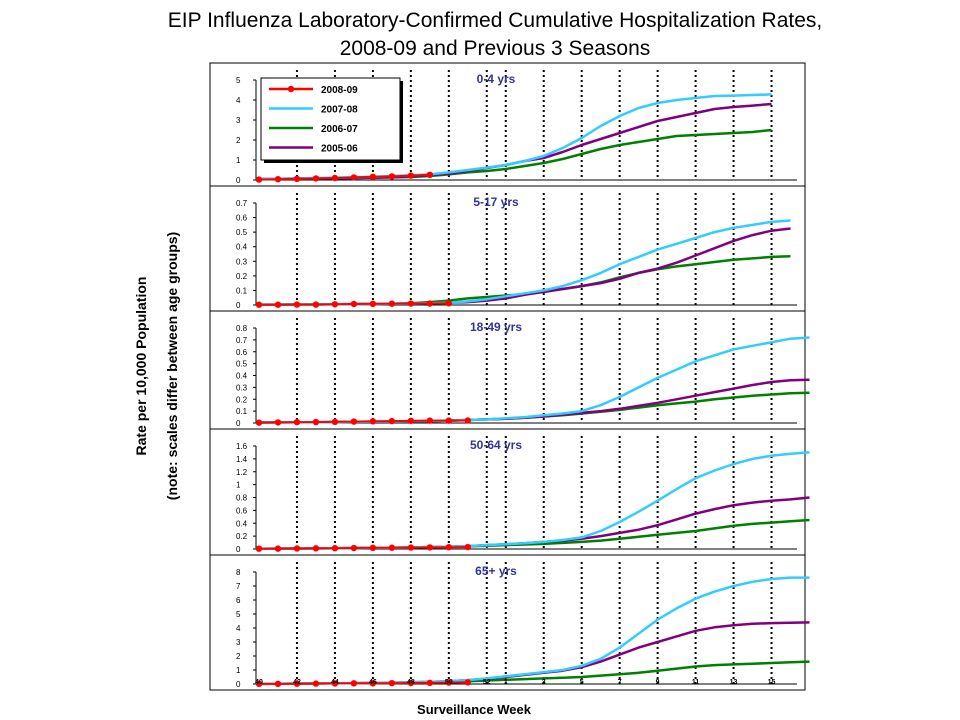 This screenshot has height=720, width=960. What do you see at coordinates (772, 682) in the screenshot?
I see `x-tick-label: 15` at bounding box center [772, 682].